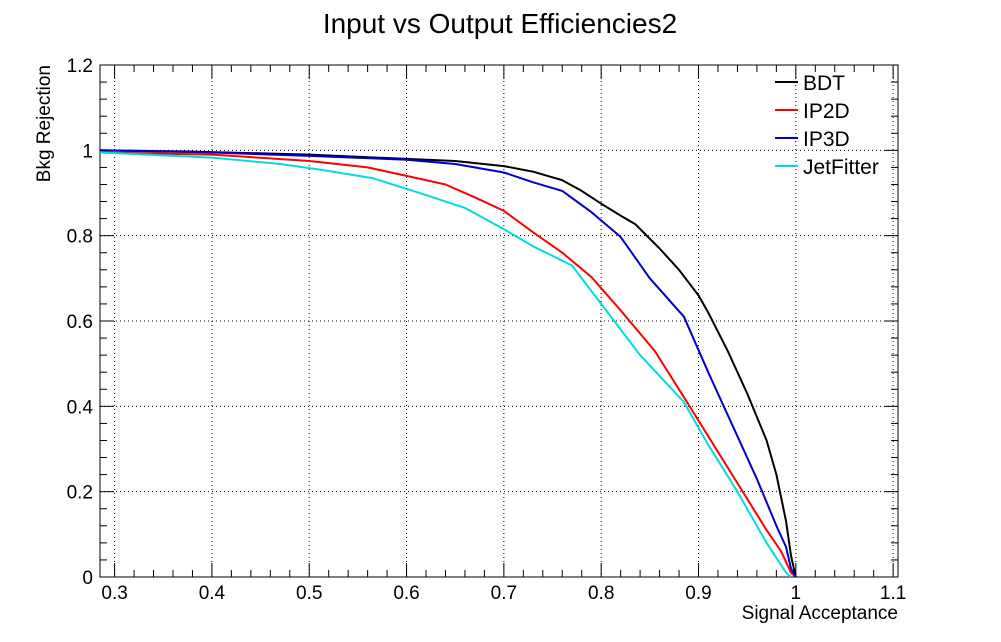  I want to click on legend-label: JetFitter, so click(841, 167).